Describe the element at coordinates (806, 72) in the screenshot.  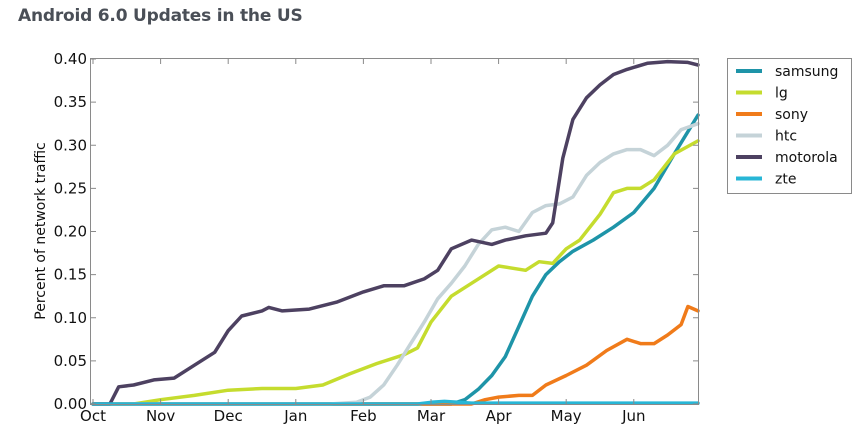
I see `legend-label: samsung` at that location.